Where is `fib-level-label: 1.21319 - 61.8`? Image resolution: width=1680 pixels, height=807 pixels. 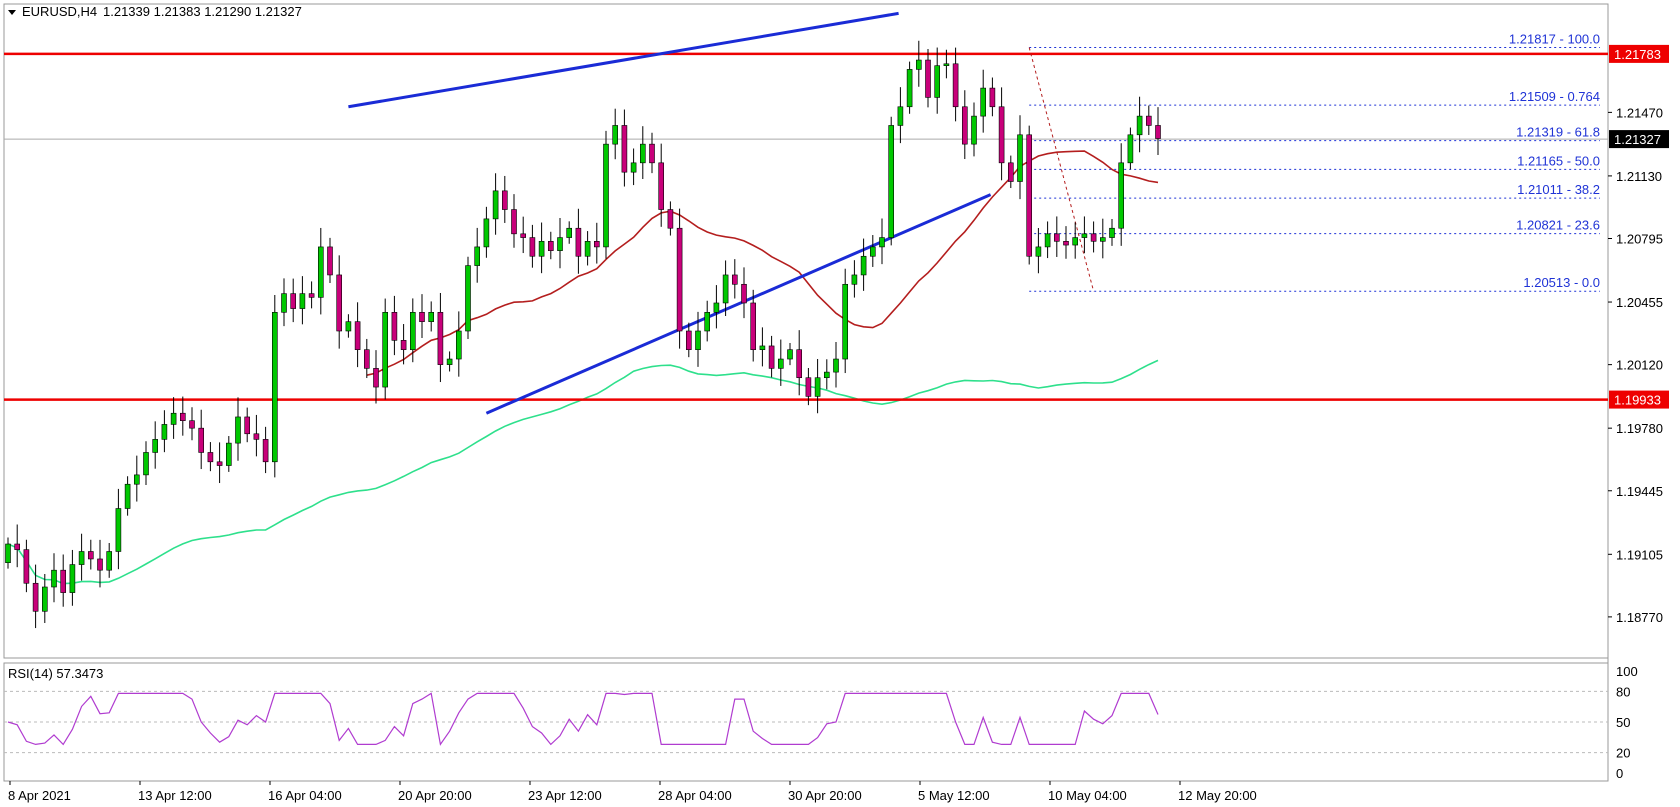 fib-level-label: 1.21319 - 61.8 is located at coordinates (1558, 132).